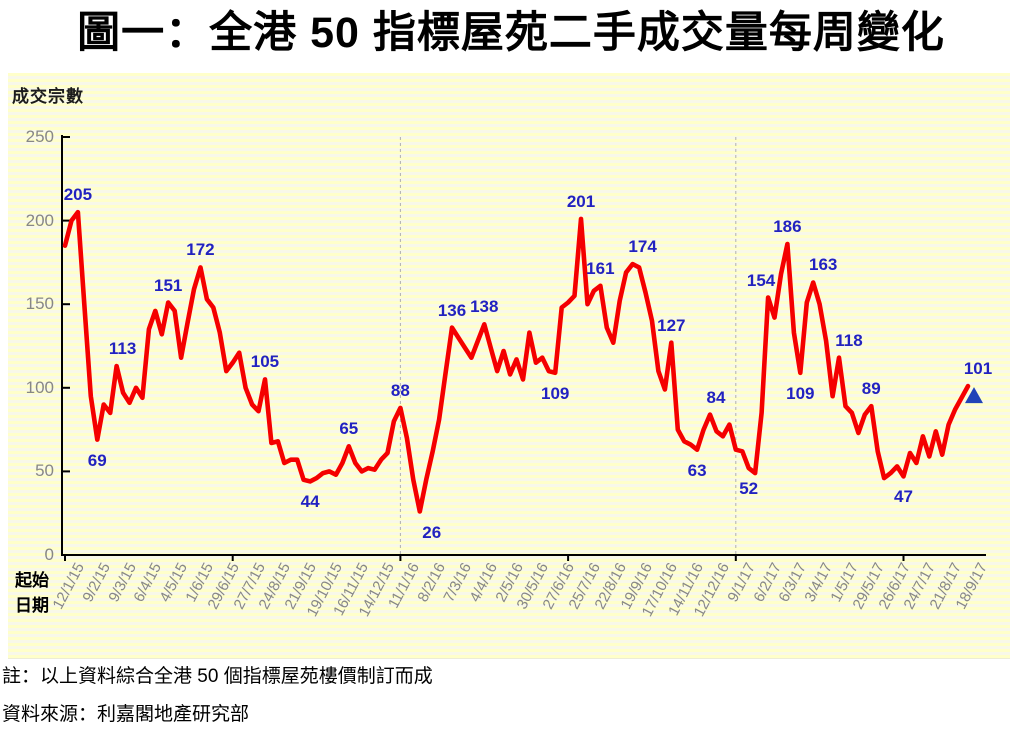 This screenshot has width=1022, height=738. I want to click on data-point-label: 89, so click(871, 389).